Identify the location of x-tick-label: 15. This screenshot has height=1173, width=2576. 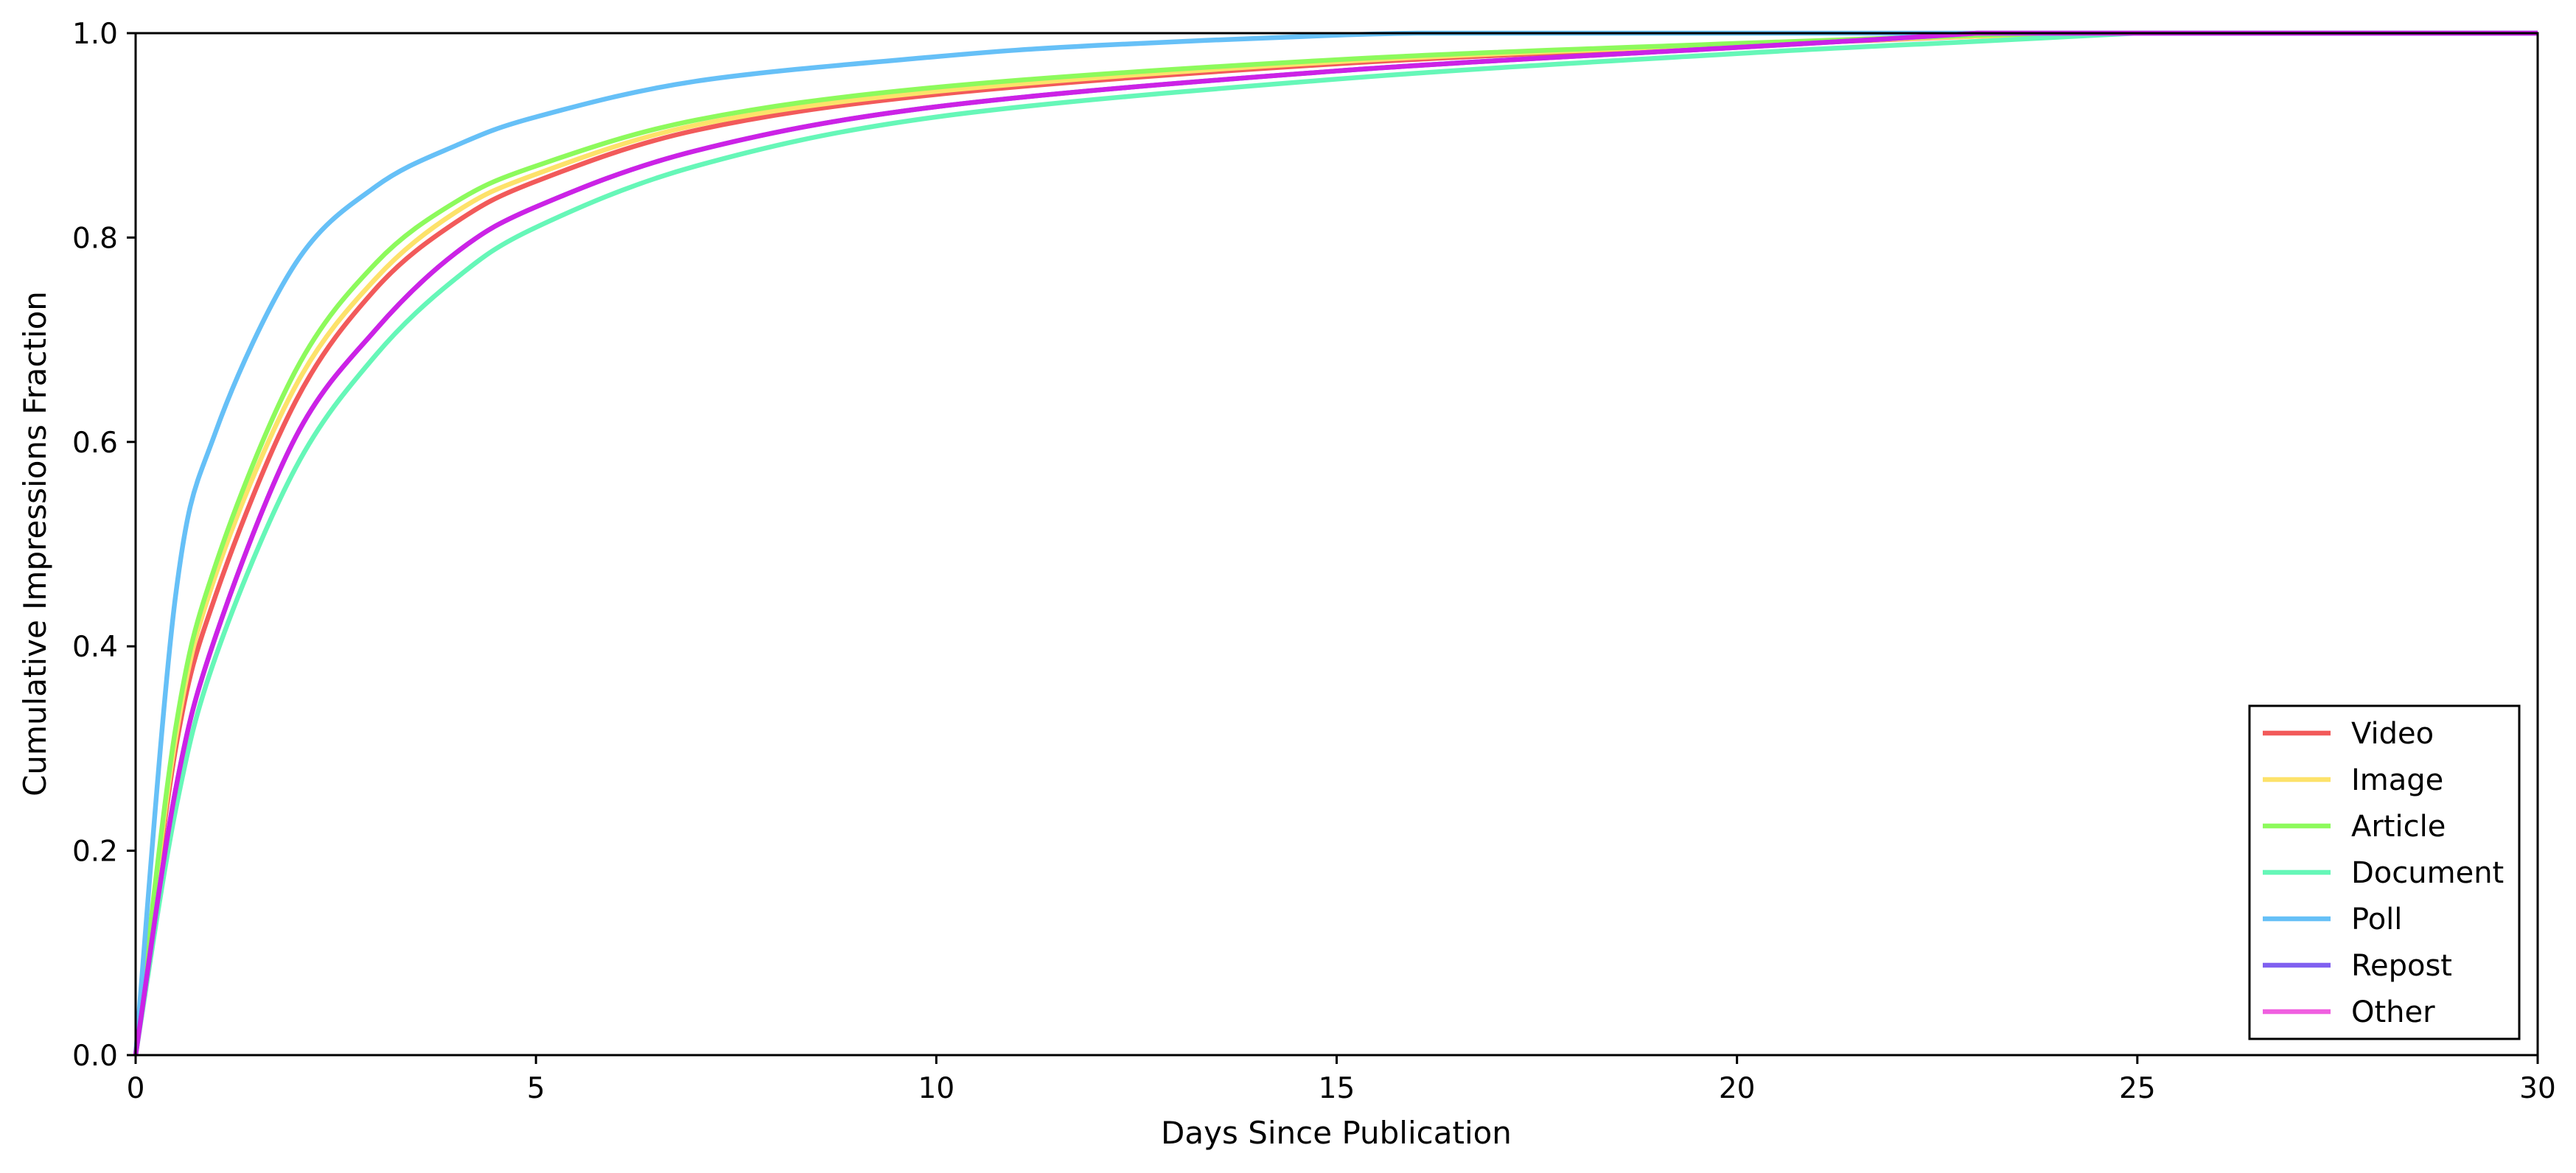
(1337, 1088).